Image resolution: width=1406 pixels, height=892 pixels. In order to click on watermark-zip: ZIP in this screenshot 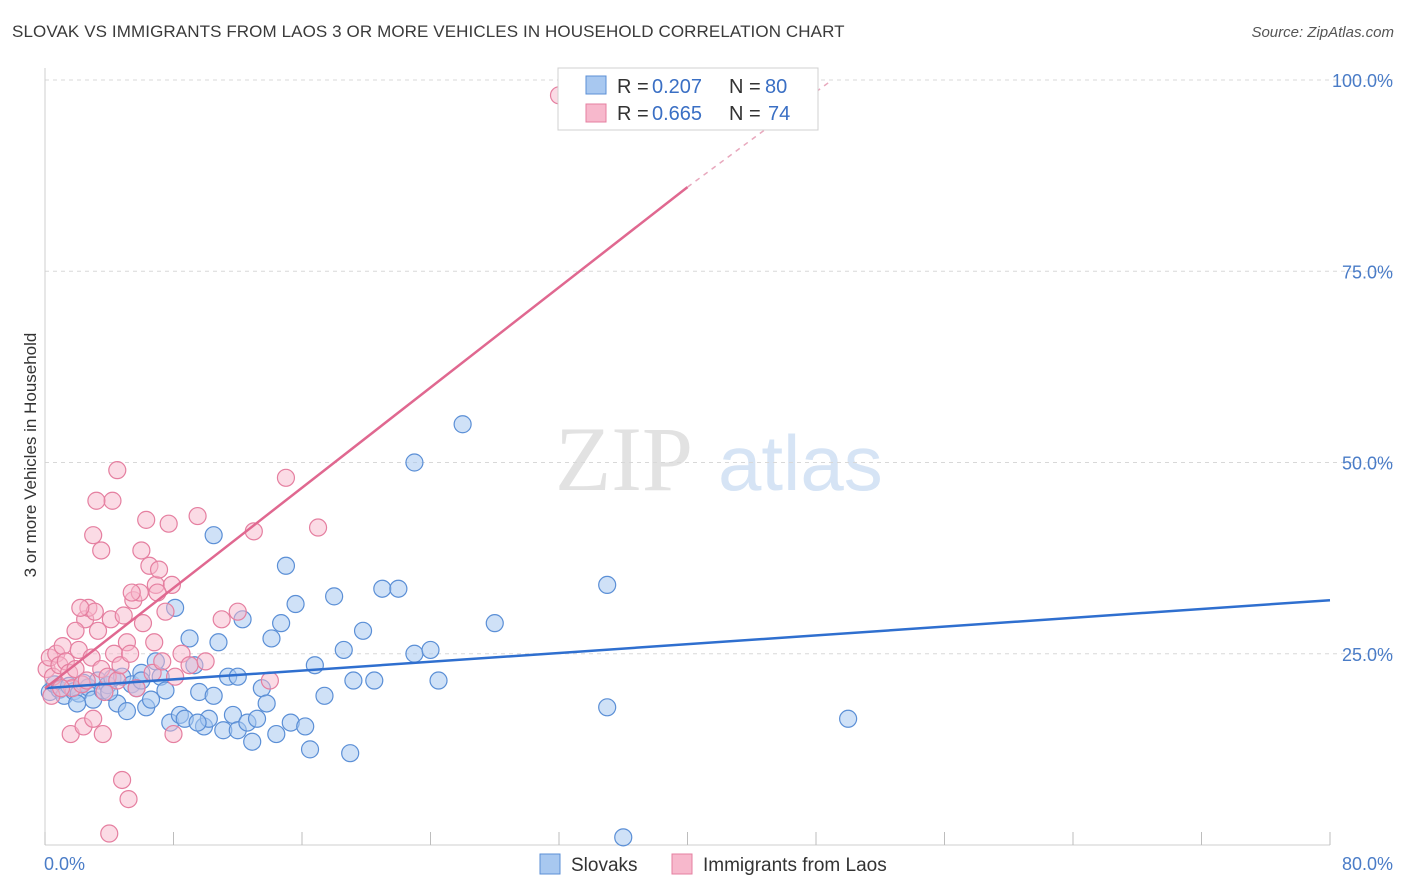, I will do `click(624, 459)`.